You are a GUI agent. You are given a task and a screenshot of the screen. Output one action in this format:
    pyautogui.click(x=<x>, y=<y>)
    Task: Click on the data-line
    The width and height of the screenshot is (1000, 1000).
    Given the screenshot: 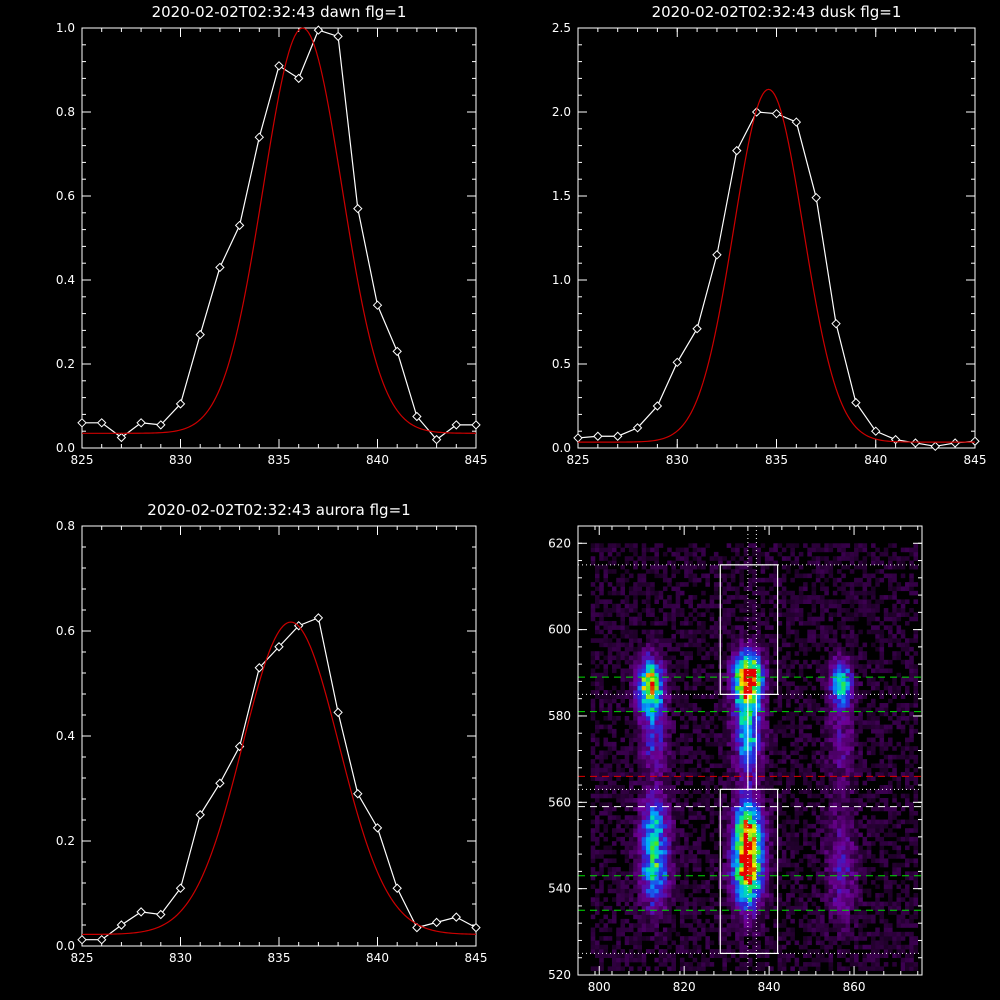 What is the action you would take?
    pyautogui.click(x=776, y=279)
    